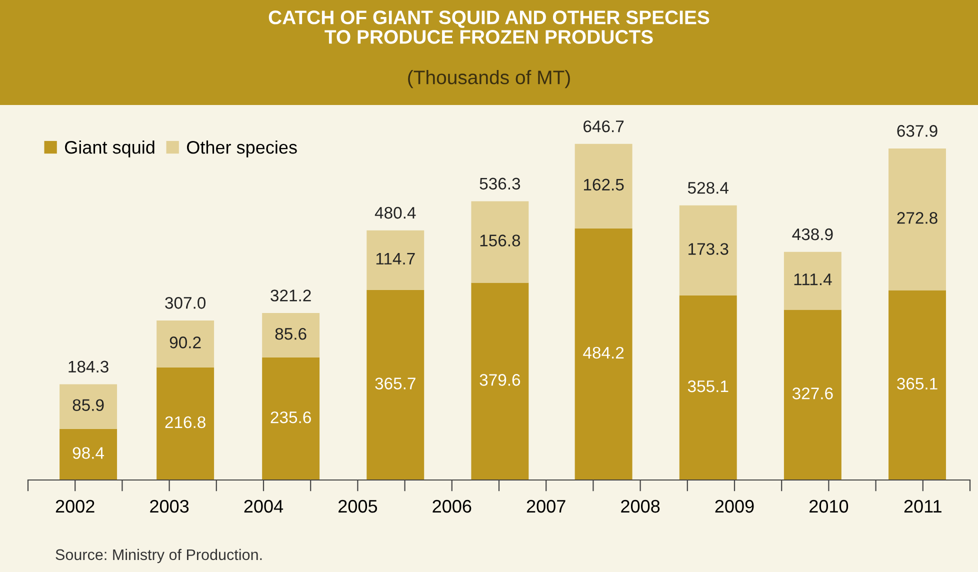 The image size is (978, 572). What do you see at coordinates (604, 126) in the screenshot?
I see `total-label: 646.7` at bounding box center [604, 126].